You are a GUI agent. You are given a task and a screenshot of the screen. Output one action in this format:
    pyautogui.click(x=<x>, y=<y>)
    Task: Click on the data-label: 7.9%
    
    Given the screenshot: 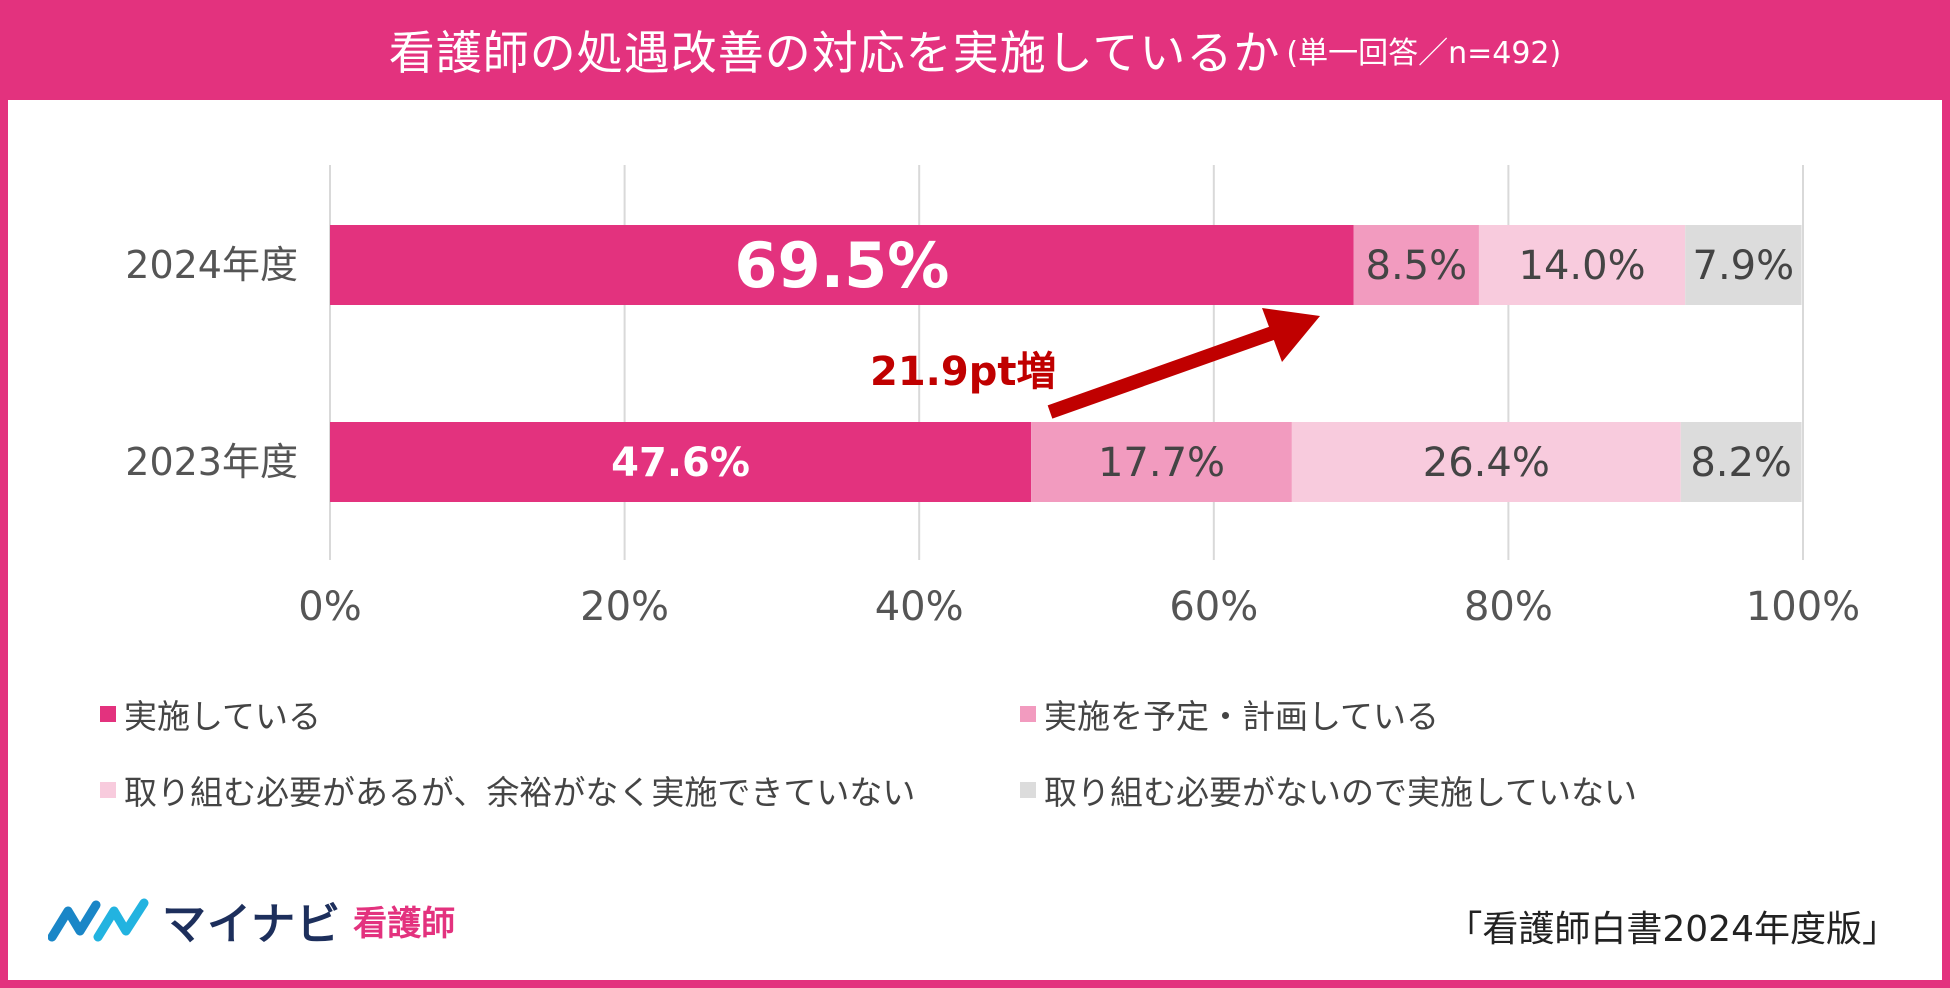 What is the action you would take?
    pyautogui.click(x=1744, y=266)
    